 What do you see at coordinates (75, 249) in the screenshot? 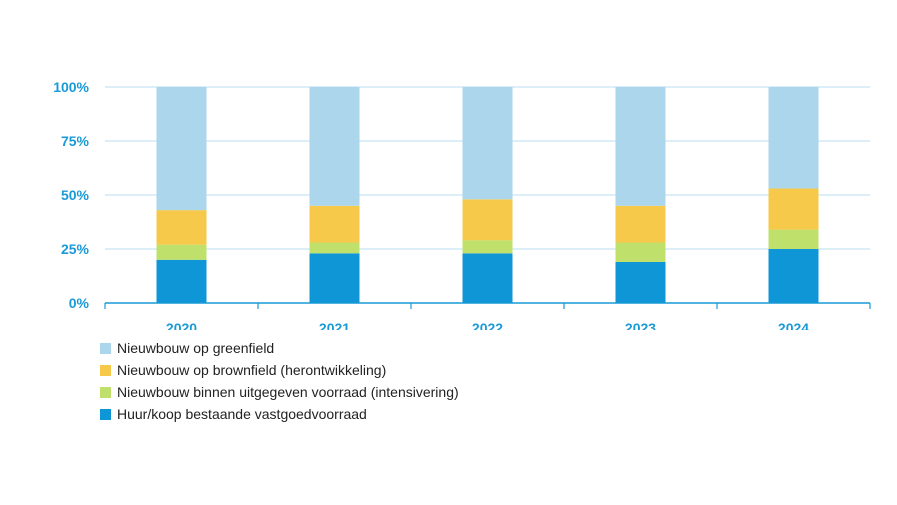
I see `y-tick-label: 25%` at bounding box center [75, 249].